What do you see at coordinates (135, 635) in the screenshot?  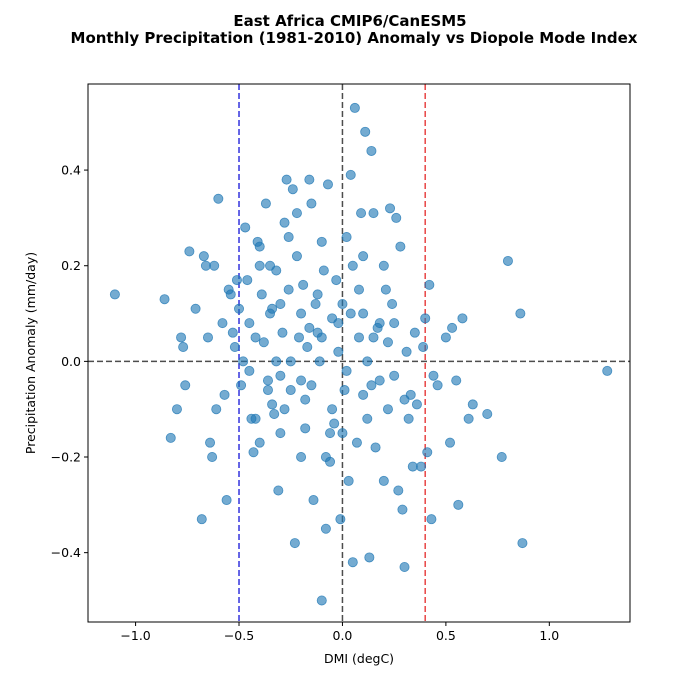 I see `x-tick-label: −1.0` at bounding box center [135, 635].